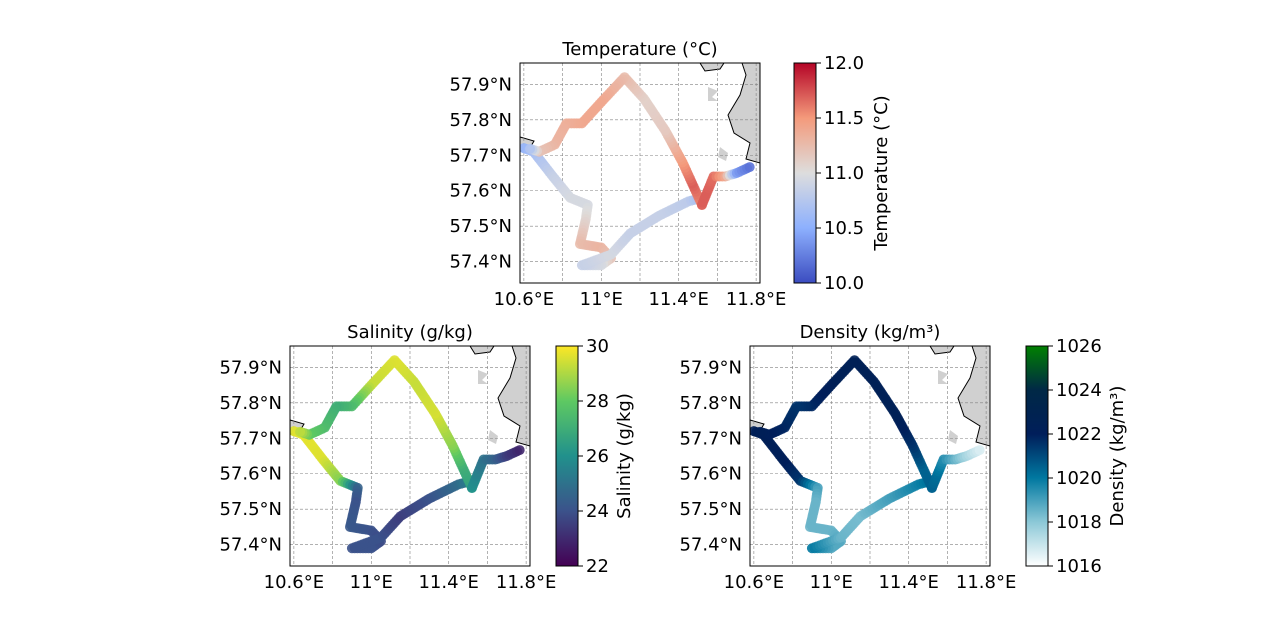 The width and height of the screenshot is (1280, 629). Describe the element at coordinates (805, 173) in the screenshot. I see `temperature-colorbar-bar` at that location.